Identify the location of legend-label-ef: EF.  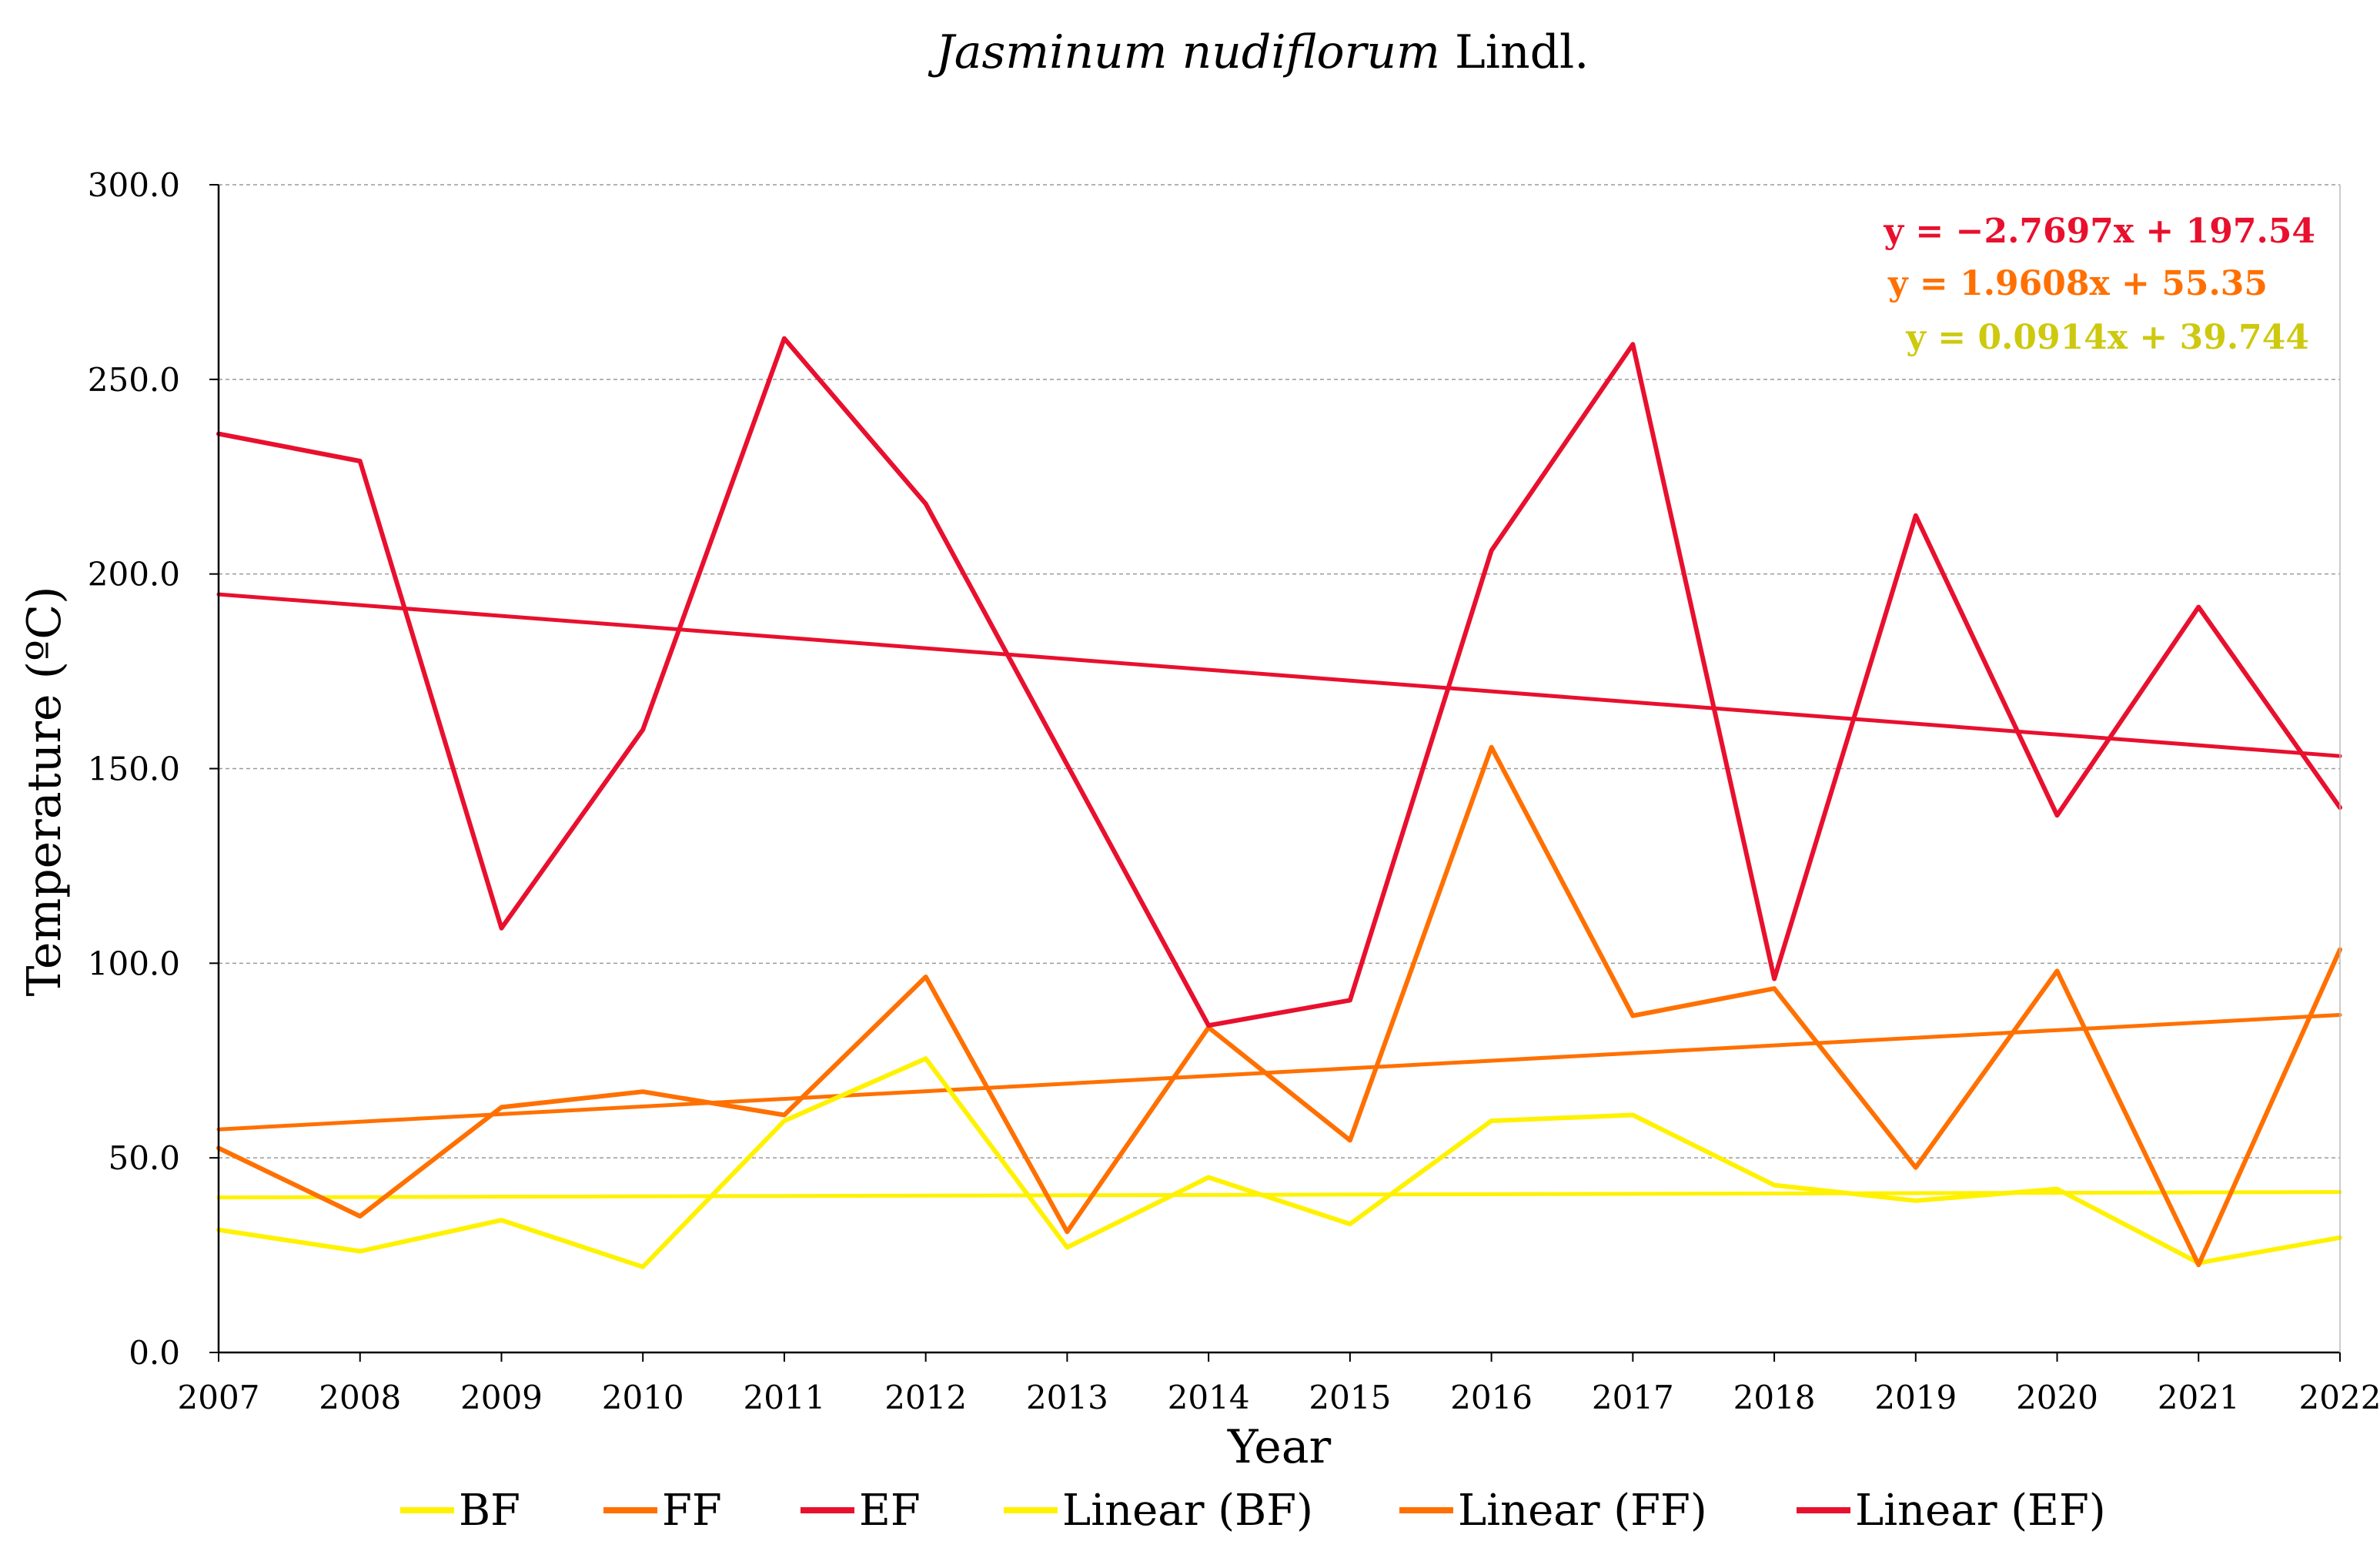
(890, 1511).